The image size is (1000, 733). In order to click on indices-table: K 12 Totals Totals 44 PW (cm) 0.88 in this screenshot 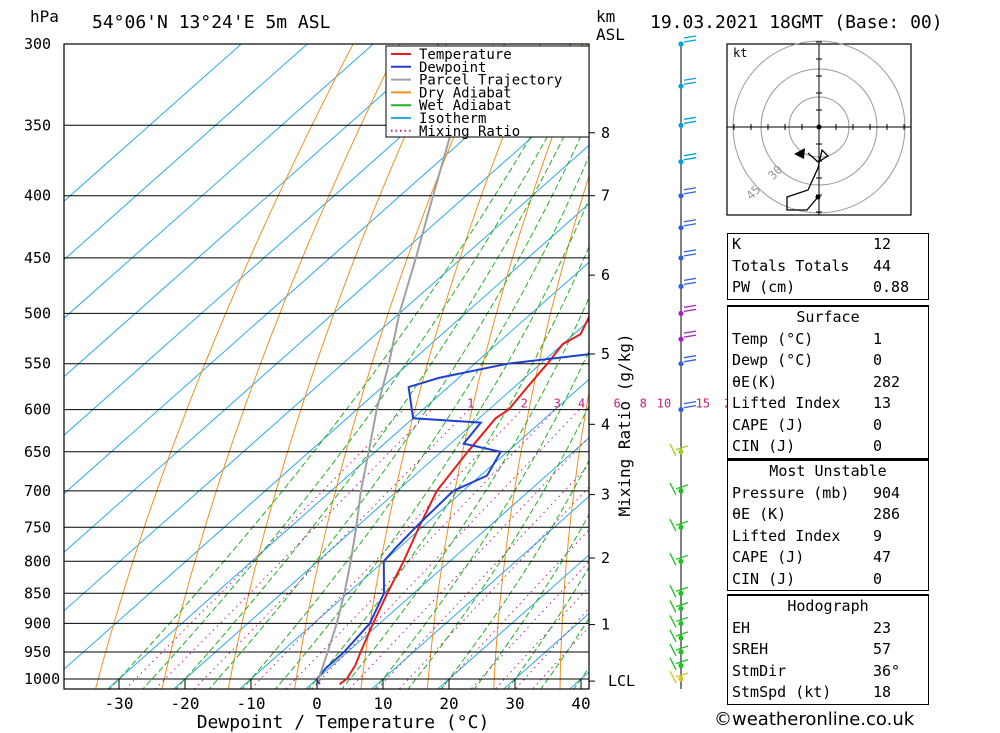, I will do `click(828, 266)`.